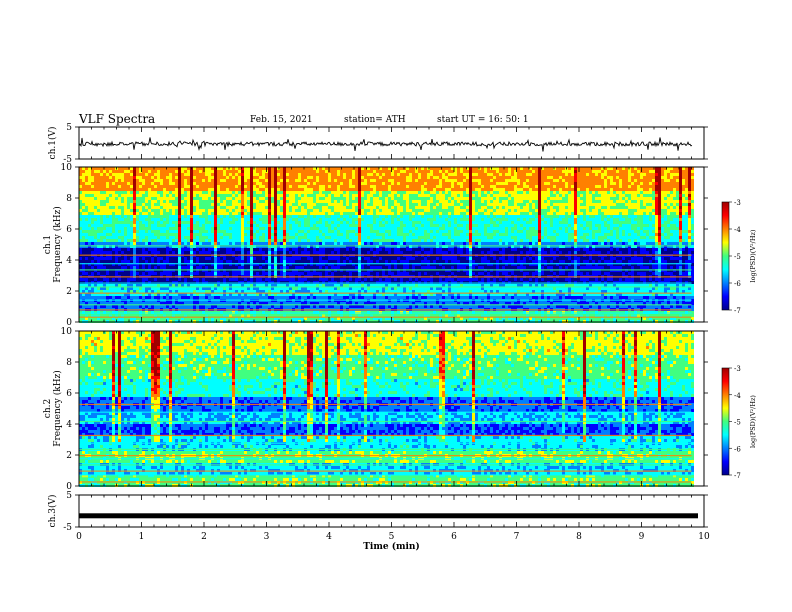 This screenshot has width=792, height=612. I want to click on x-tick-label: 7, so click(517, 537).